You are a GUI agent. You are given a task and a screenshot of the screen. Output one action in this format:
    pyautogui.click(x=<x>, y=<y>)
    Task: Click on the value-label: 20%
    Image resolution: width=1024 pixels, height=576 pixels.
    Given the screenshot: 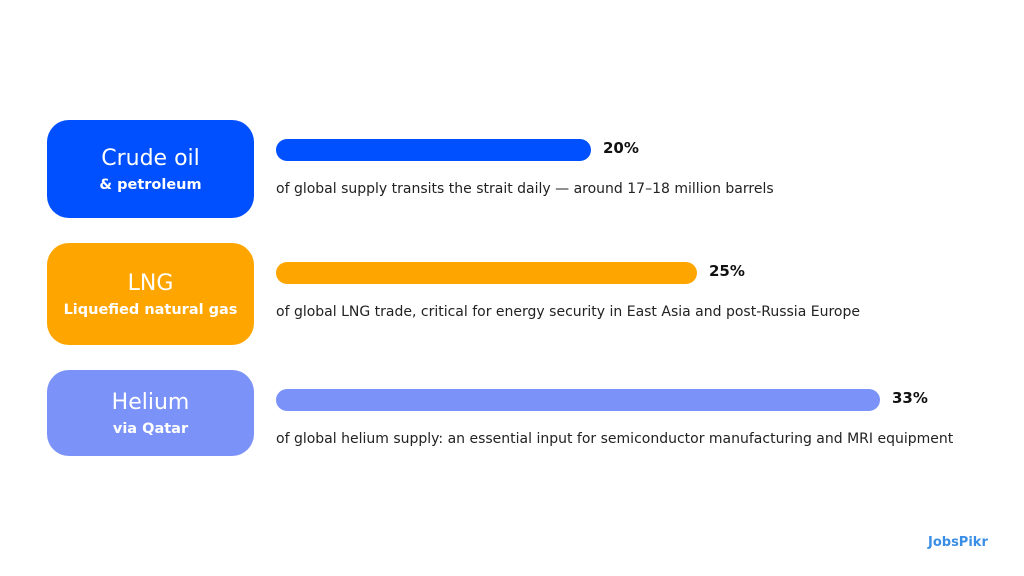 What is the action you would take?
    pyautogui.click(x=621, y=148)
    